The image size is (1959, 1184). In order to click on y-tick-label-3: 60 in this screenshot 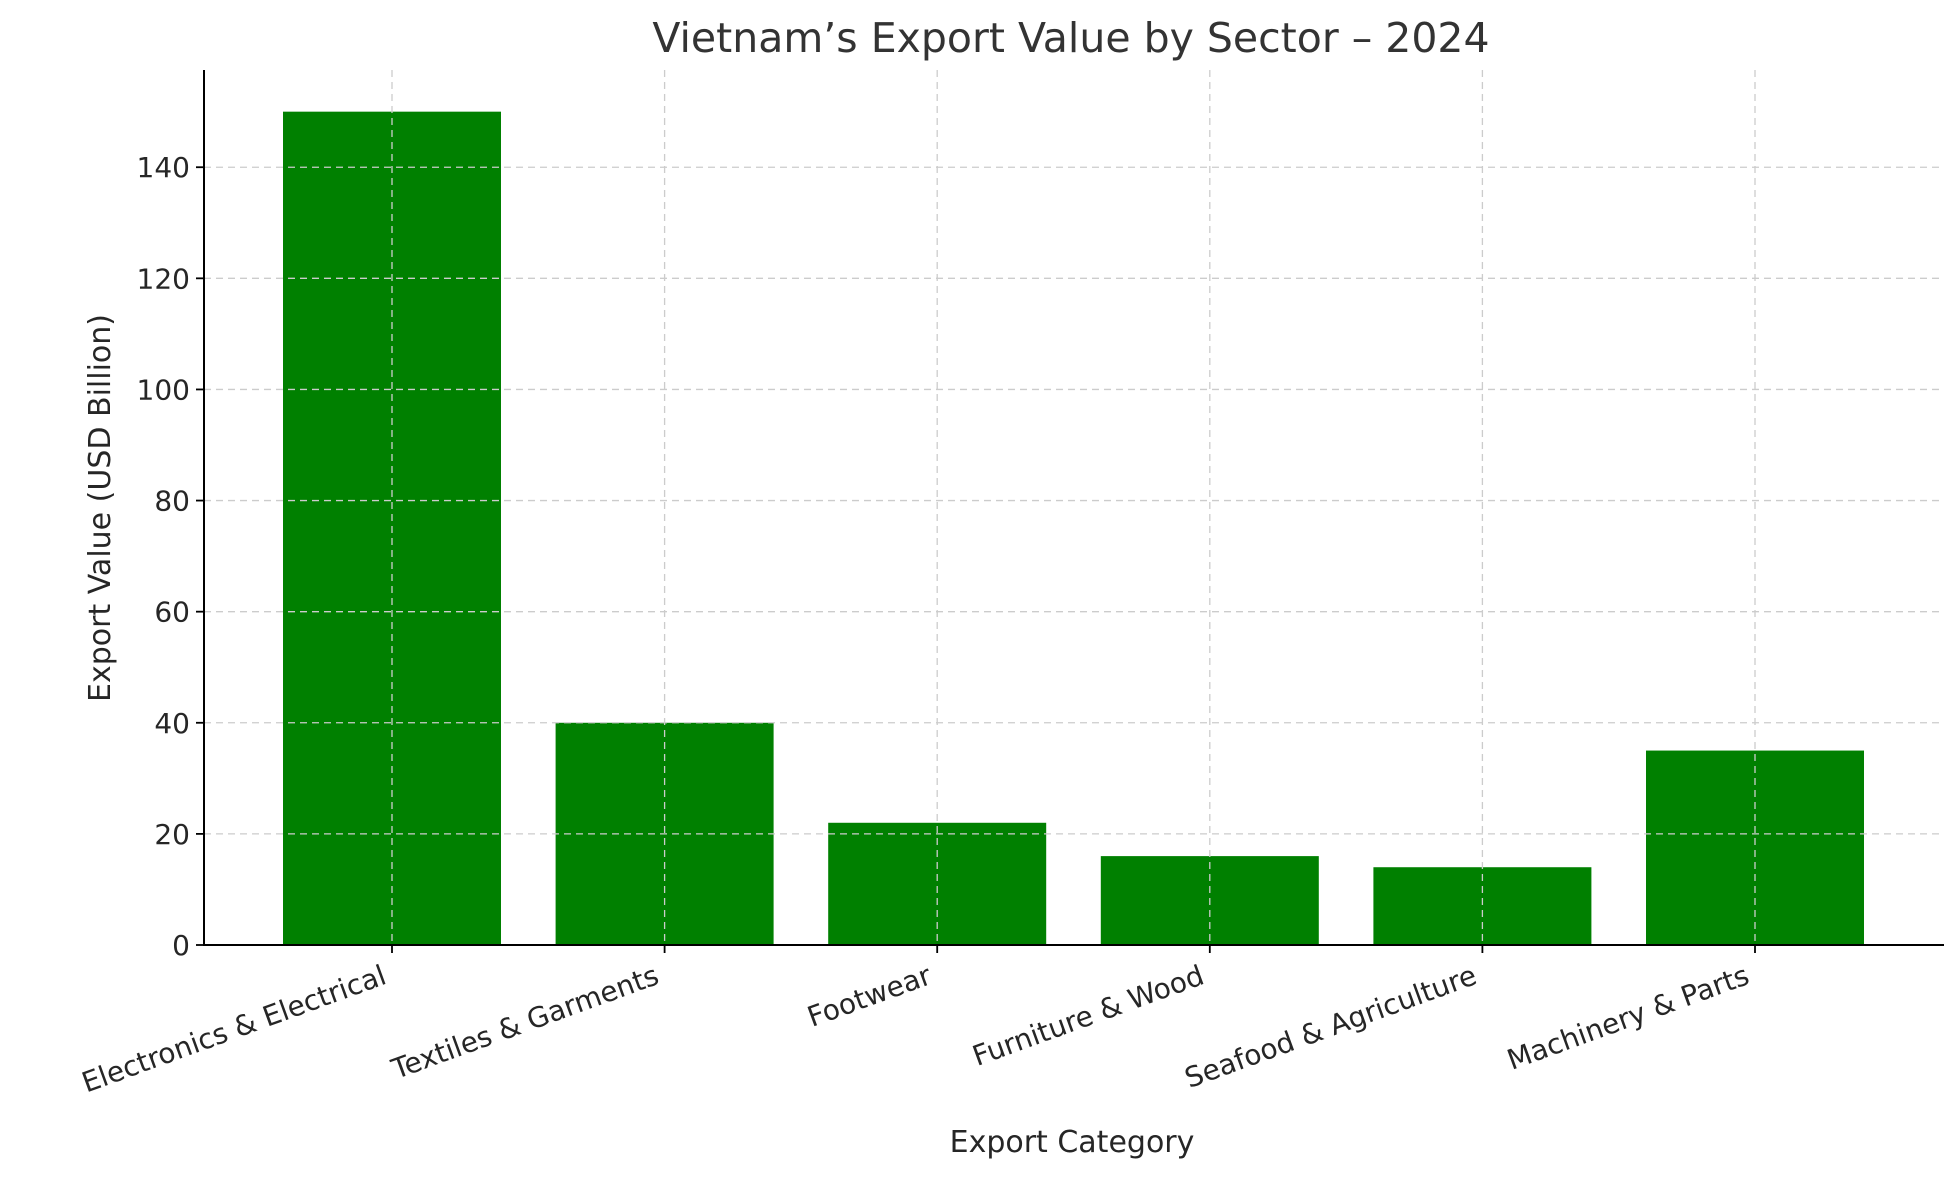, I will do `click(172, 612)`.